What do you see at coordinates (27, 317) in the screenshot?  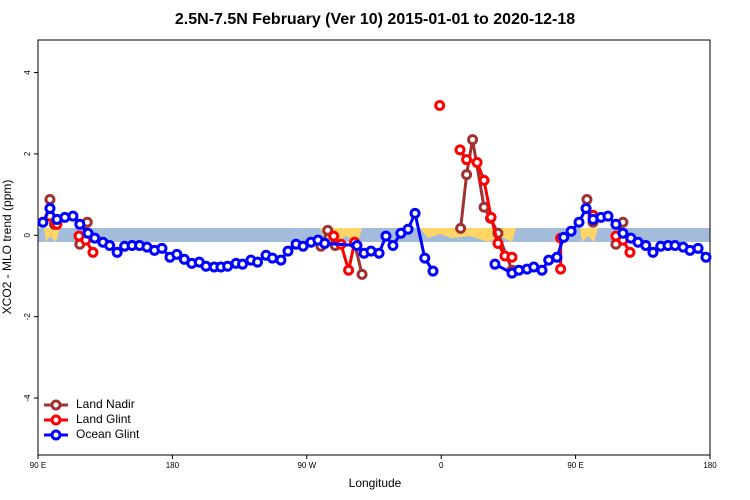 I see `y-tick-label: -2` at bounding box center [27, 317].